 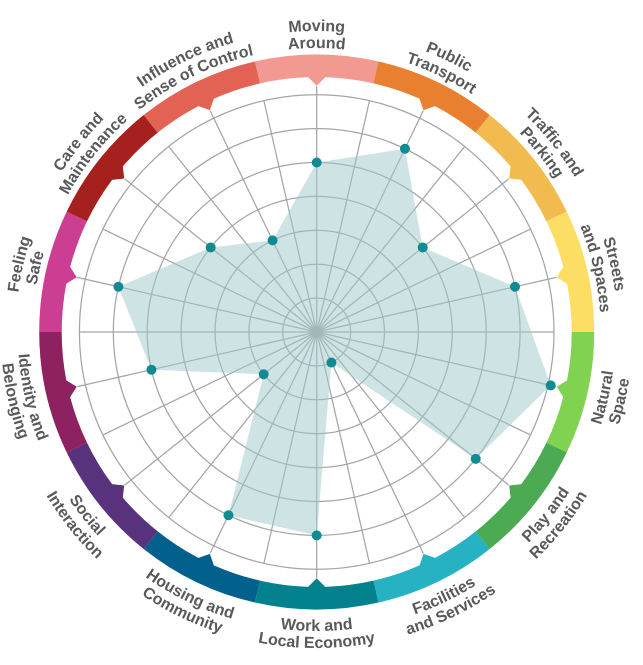 I want to click on svg-text: Local Economy, so click(x=316, y=641).